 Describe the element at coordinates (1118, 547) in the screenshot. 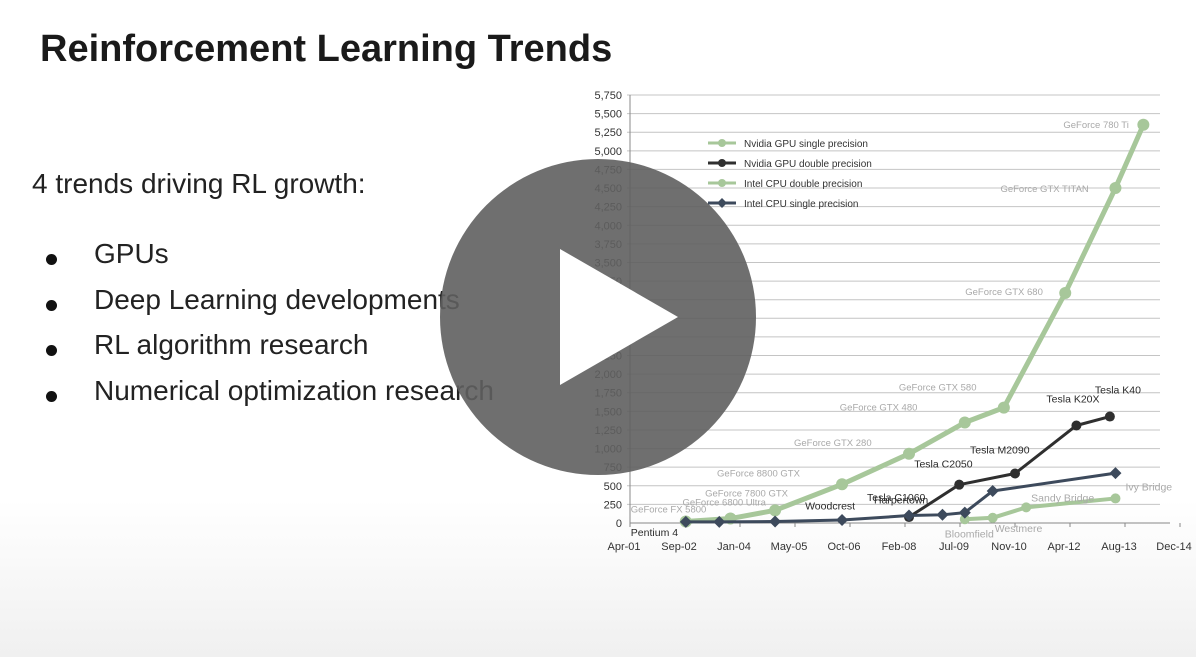

I see `x-tick-label: Aug-13` at that location.